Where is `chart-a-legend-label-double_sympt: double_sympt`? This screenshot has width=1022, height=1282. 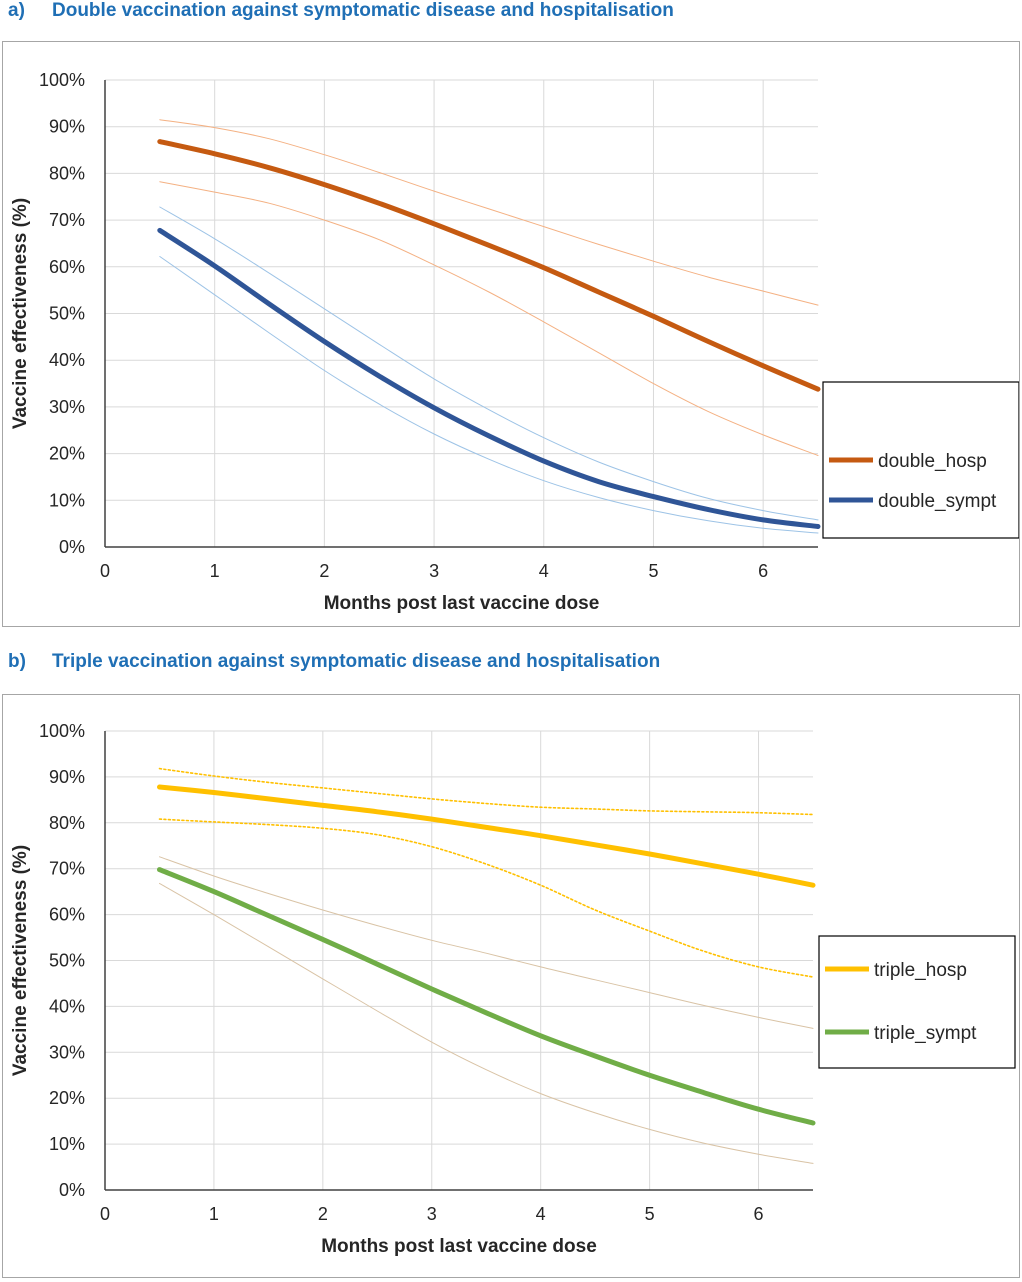
chart-a-legend-label-double_sympt: double_sympt is located at coordinates (937, 501).